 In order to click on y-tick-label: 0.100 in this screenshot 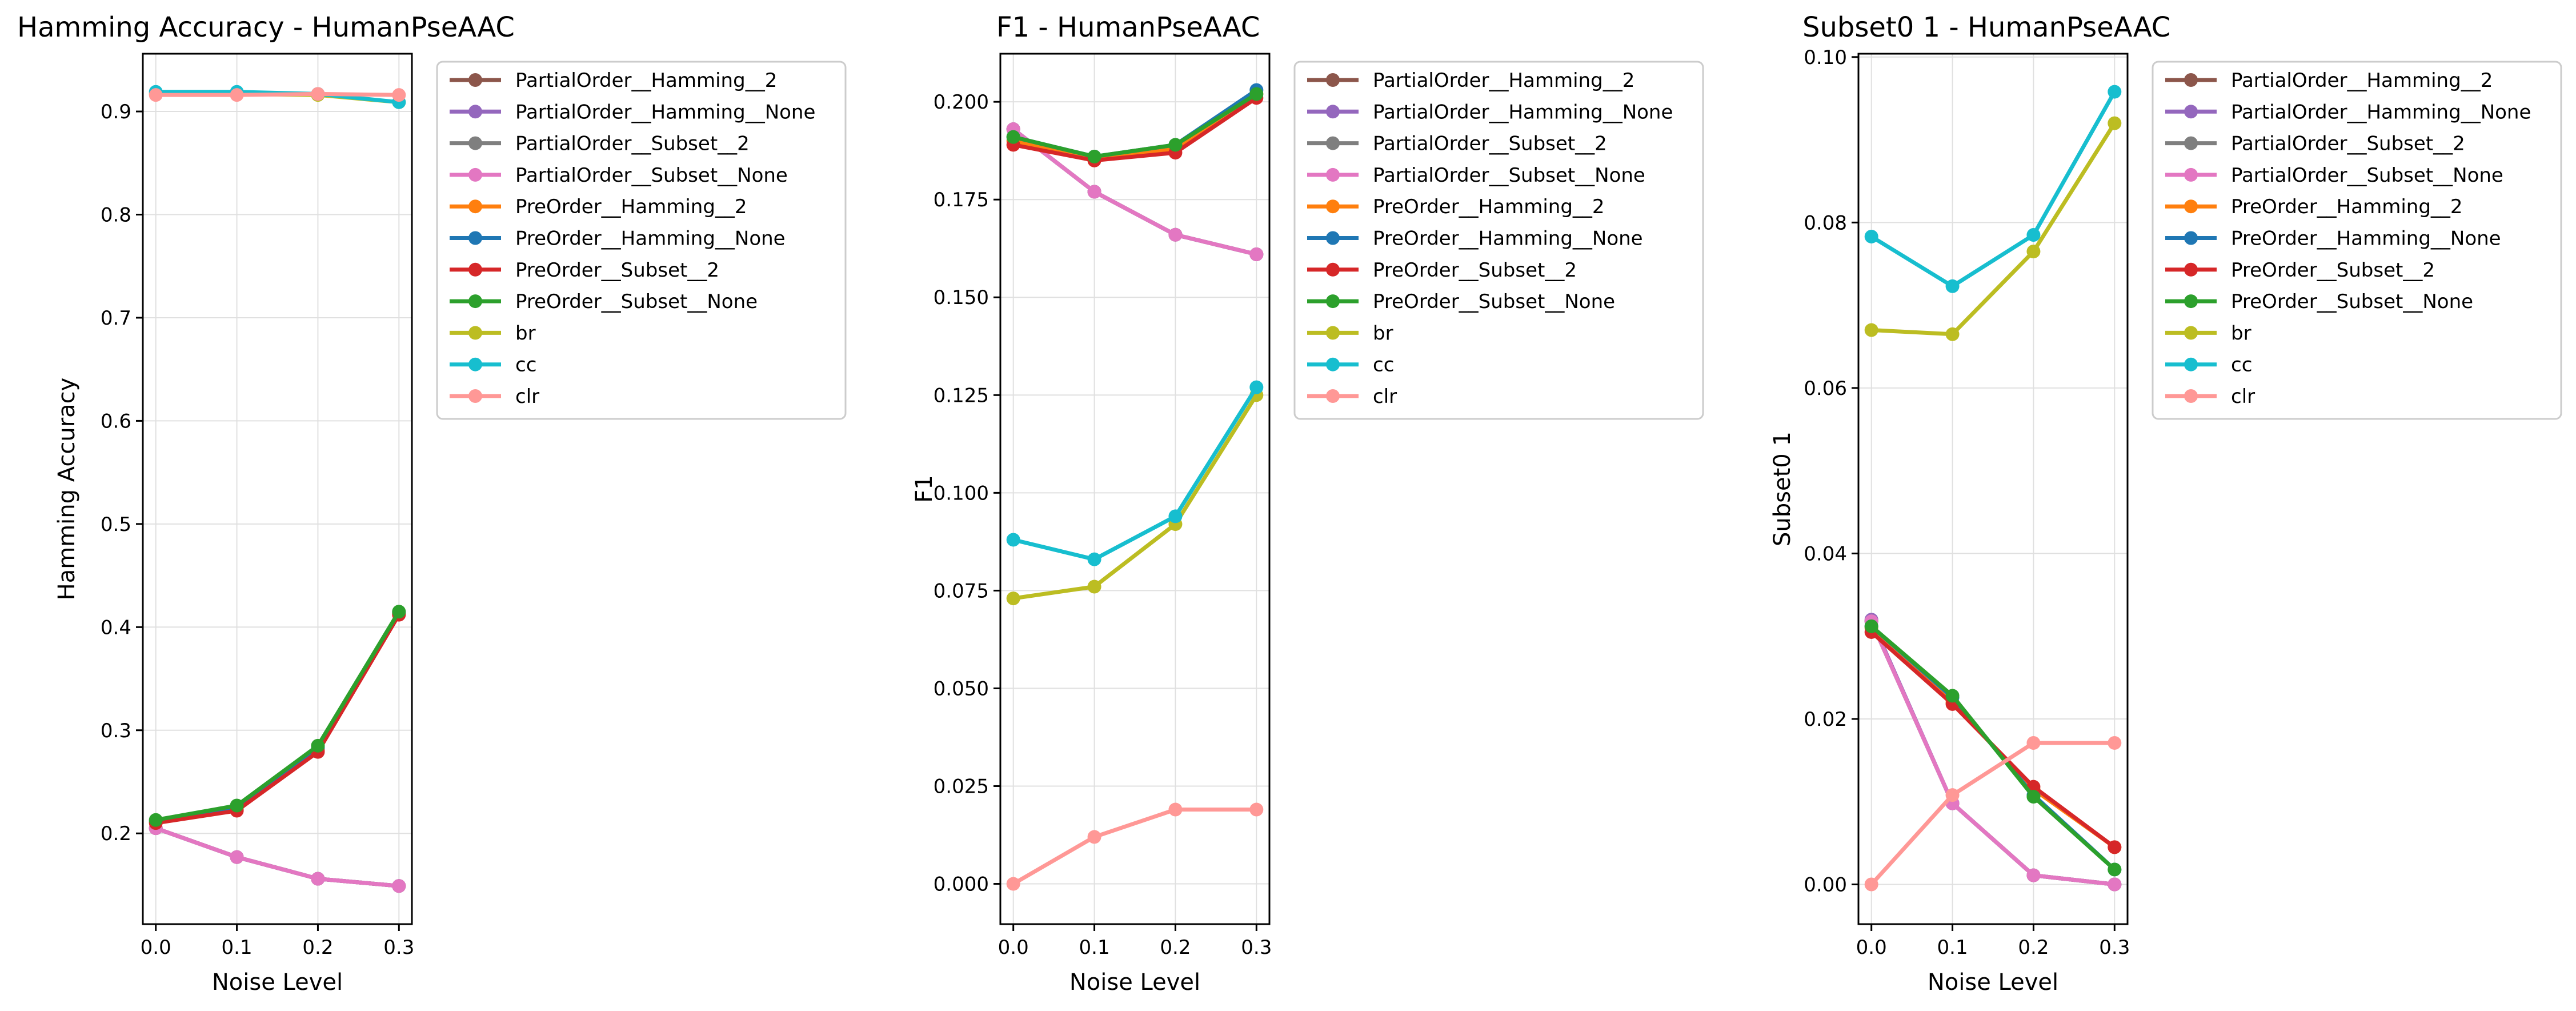, I will do `click(961, 493)`.